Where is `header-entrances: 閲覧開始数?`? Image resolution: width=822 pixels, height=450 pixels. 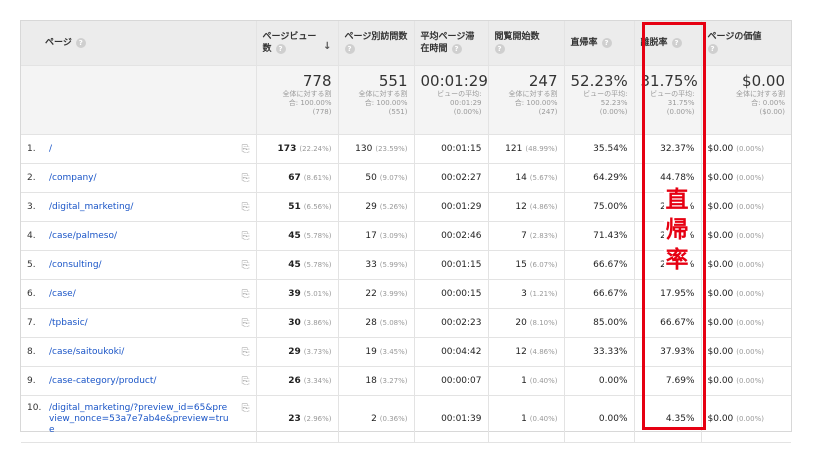 header-entrances: 閲覧開始数? is located at coordinates (525, 43).